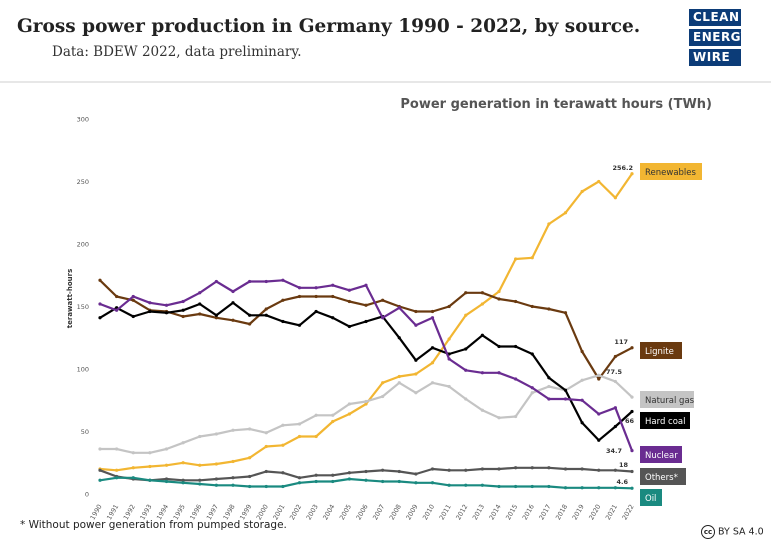  What do you see at coordinates (621, 342) in the screenshot?
I see `end-value-label-lignite: 117` at bounding box center [621, 342].